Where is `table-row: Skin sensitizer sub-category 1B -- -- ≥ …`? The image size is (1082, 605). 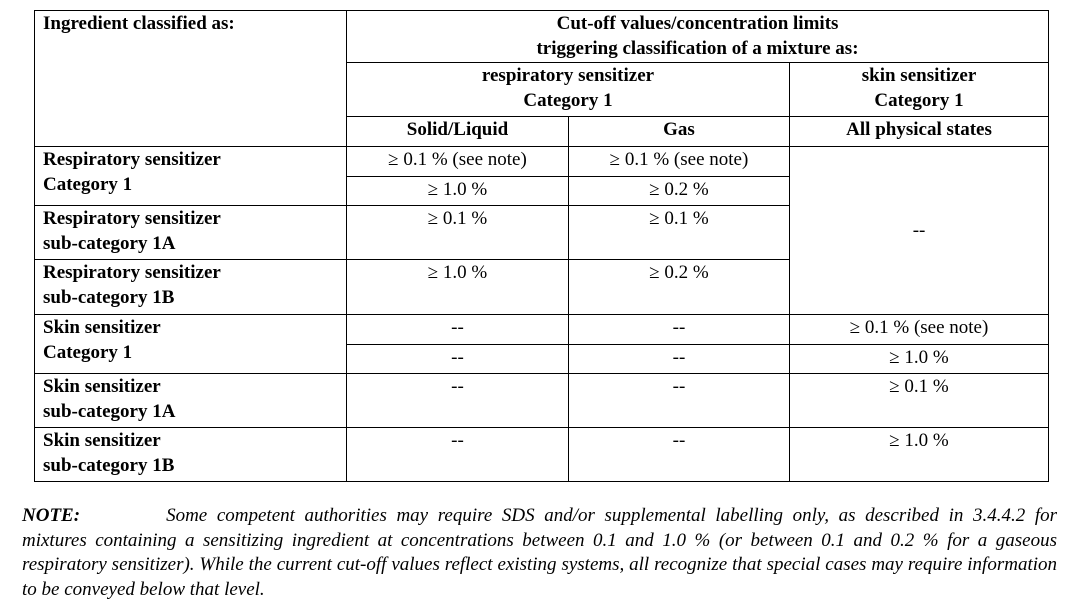
table-row: Skin sensitizer sub-category 1B -- -- ≥ … is located at coordinates (542, 454).